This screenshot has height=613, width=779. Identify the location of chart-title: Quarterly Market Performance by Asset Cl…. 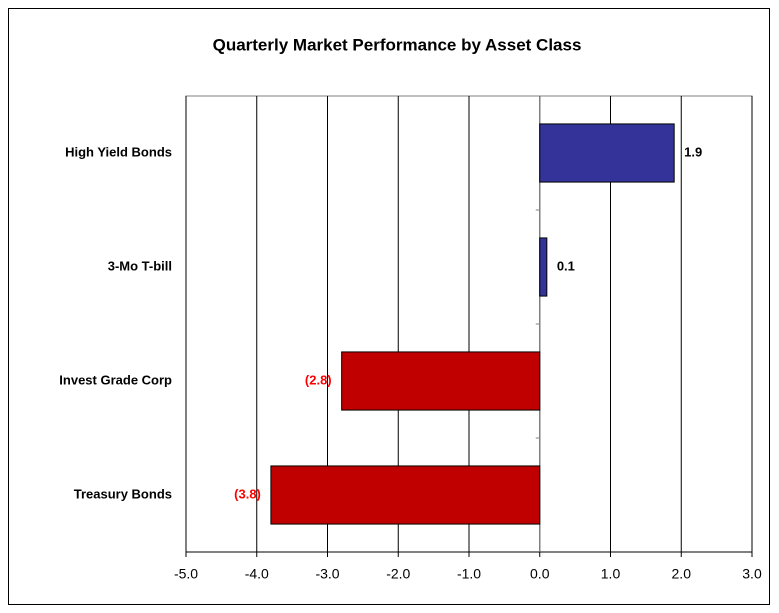
(397, 44).